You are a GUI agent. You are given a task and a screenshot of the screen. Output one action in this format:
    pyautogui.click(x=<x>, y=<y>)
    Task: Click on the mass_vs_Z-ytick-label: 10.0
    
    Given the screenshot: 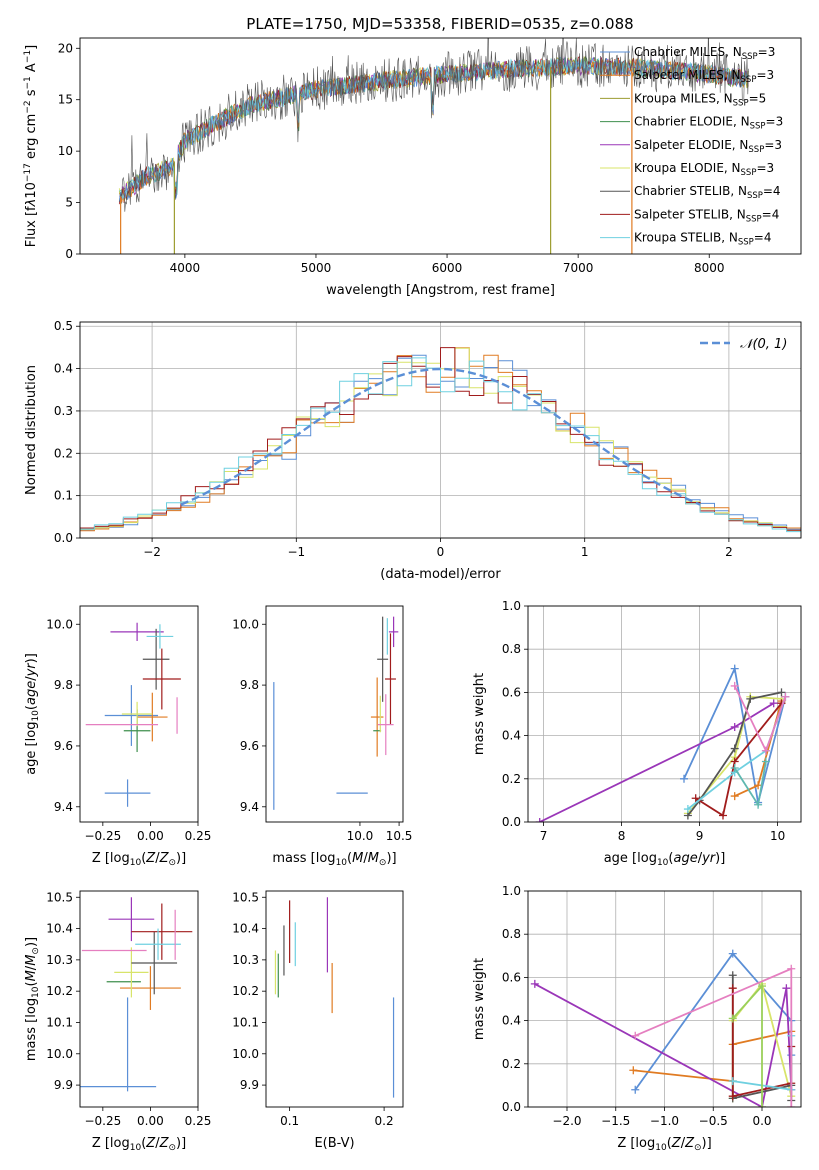 What is the action you would take?
    pyautogui.click(x=59, y=1054)
    